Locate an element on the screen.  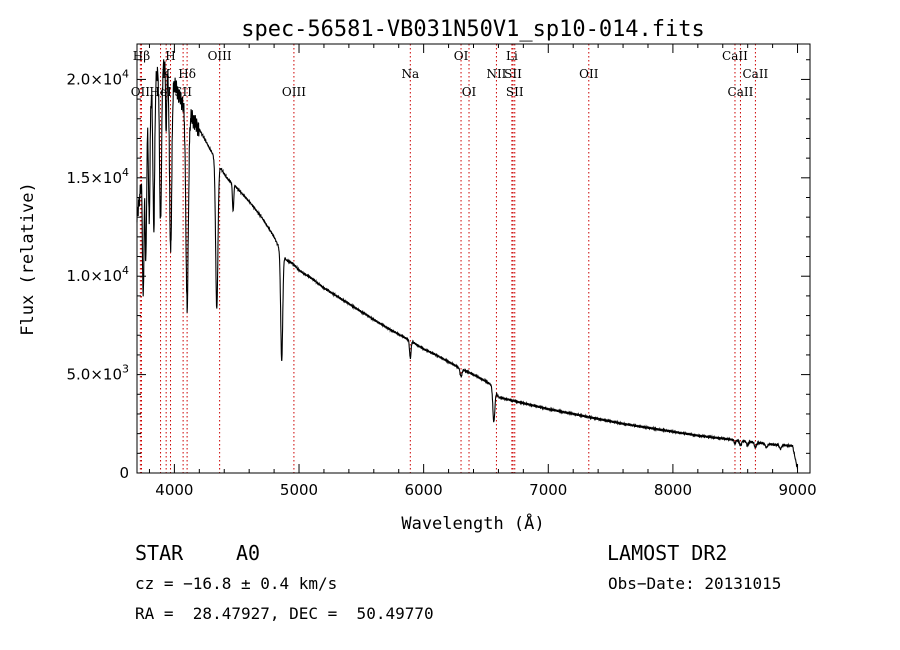
spectral-line-label: NII is located at coordinates (496, 74).